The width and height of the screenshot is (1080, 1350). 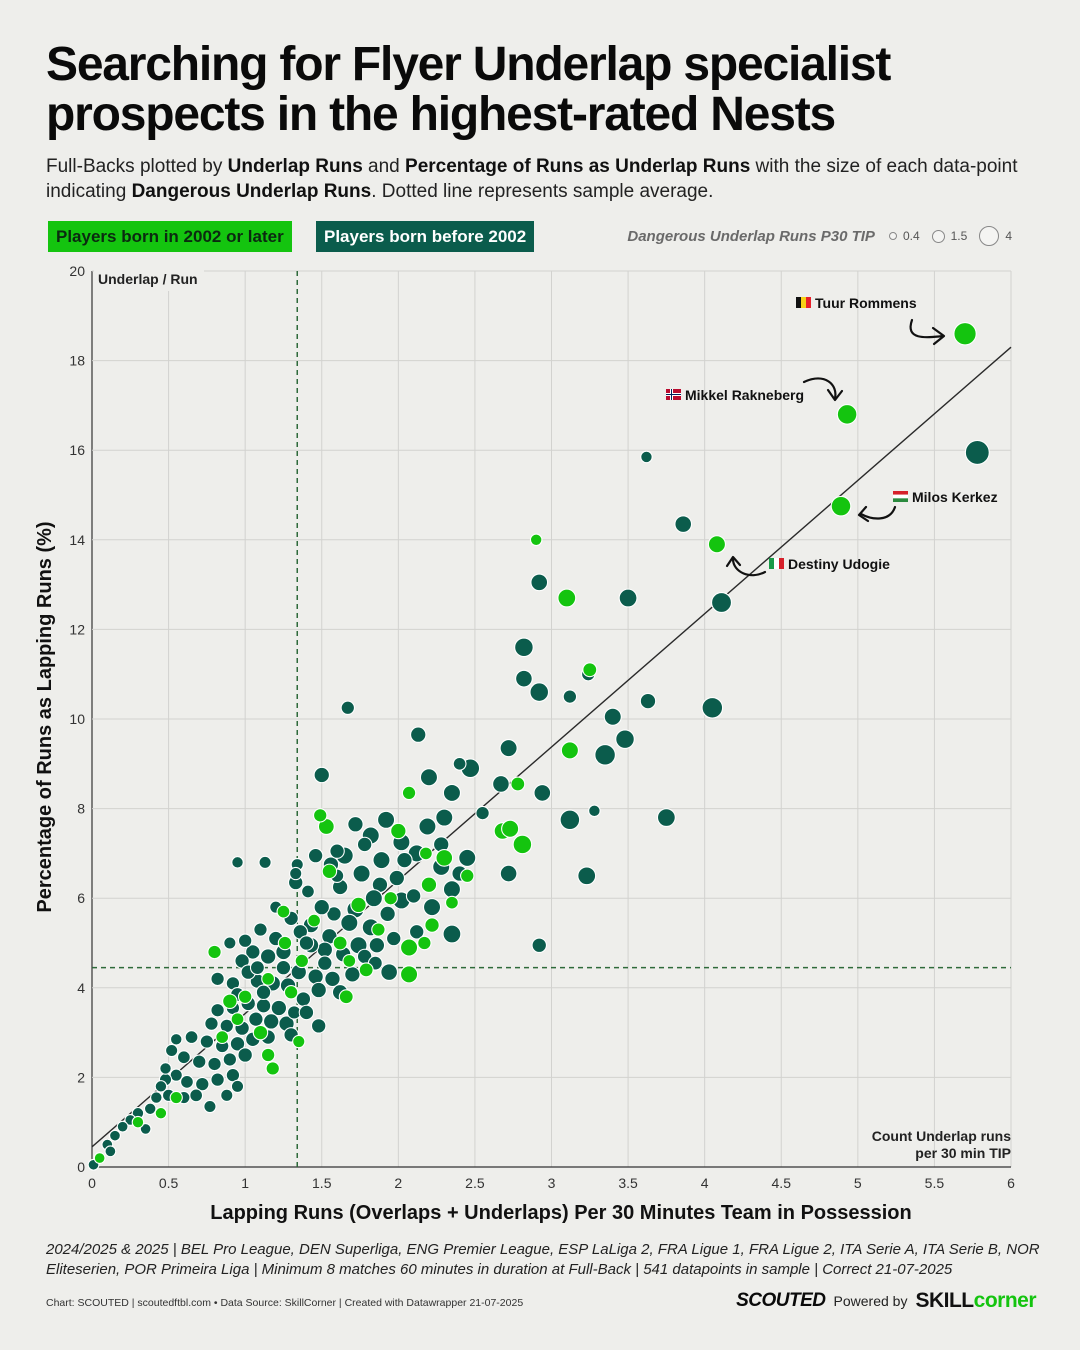 What do you see at coordinates (149, 280) in the screenshot?
I see `y-inner-label-bg` at bounding box center [149, 280].